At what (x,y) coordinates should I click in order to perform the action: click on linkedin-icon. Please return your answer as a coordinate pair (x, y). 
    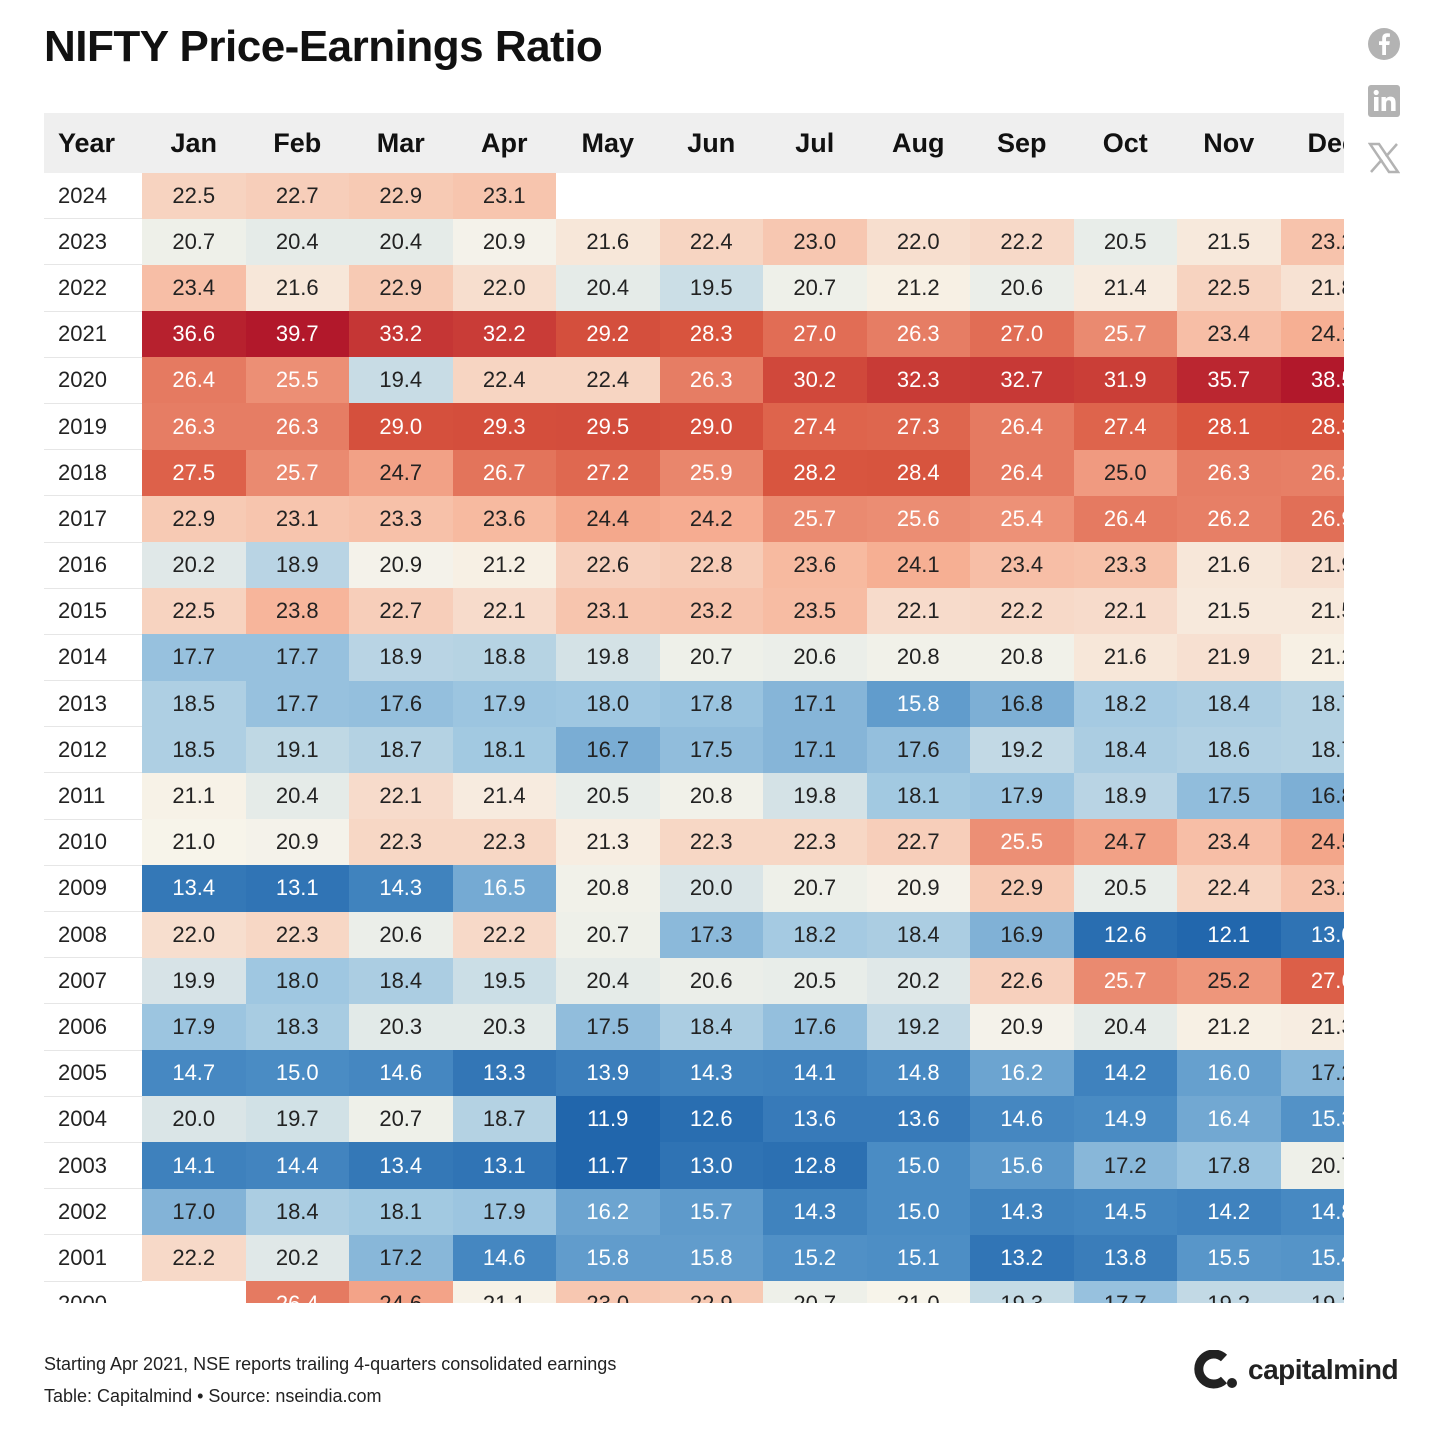
    Looking at the image, I should click on (1384, 101).